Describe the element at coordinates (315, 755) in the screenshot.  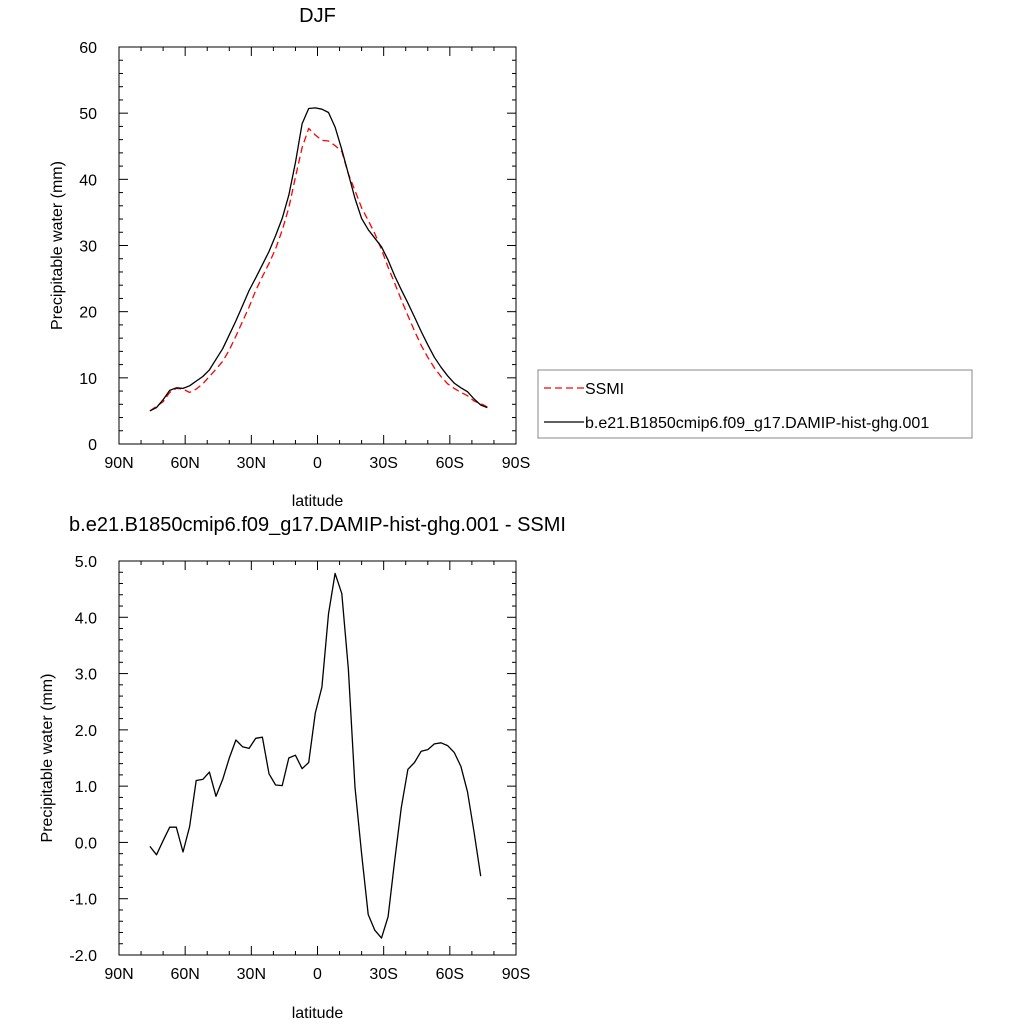
I see `series-line-difference` at that location.